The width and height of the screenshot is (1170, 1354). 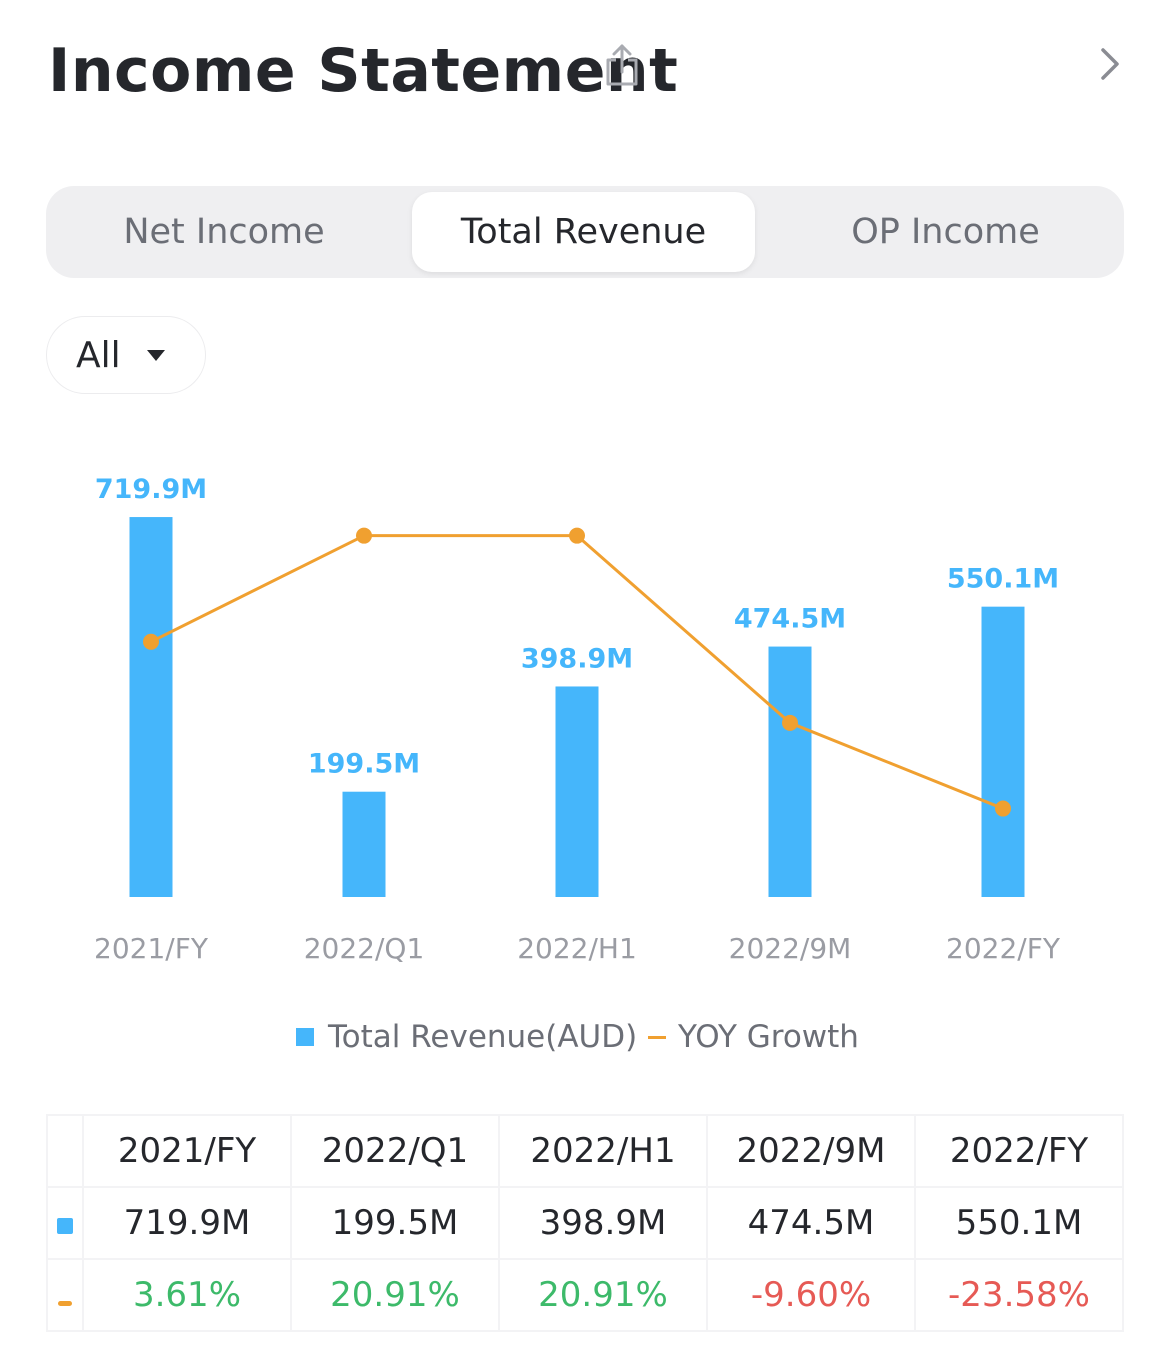 What do you see at coordinates (187, 1223) in the screenshot?
I see `table-cell: 719.9M` at bounding box center [187, 1223].